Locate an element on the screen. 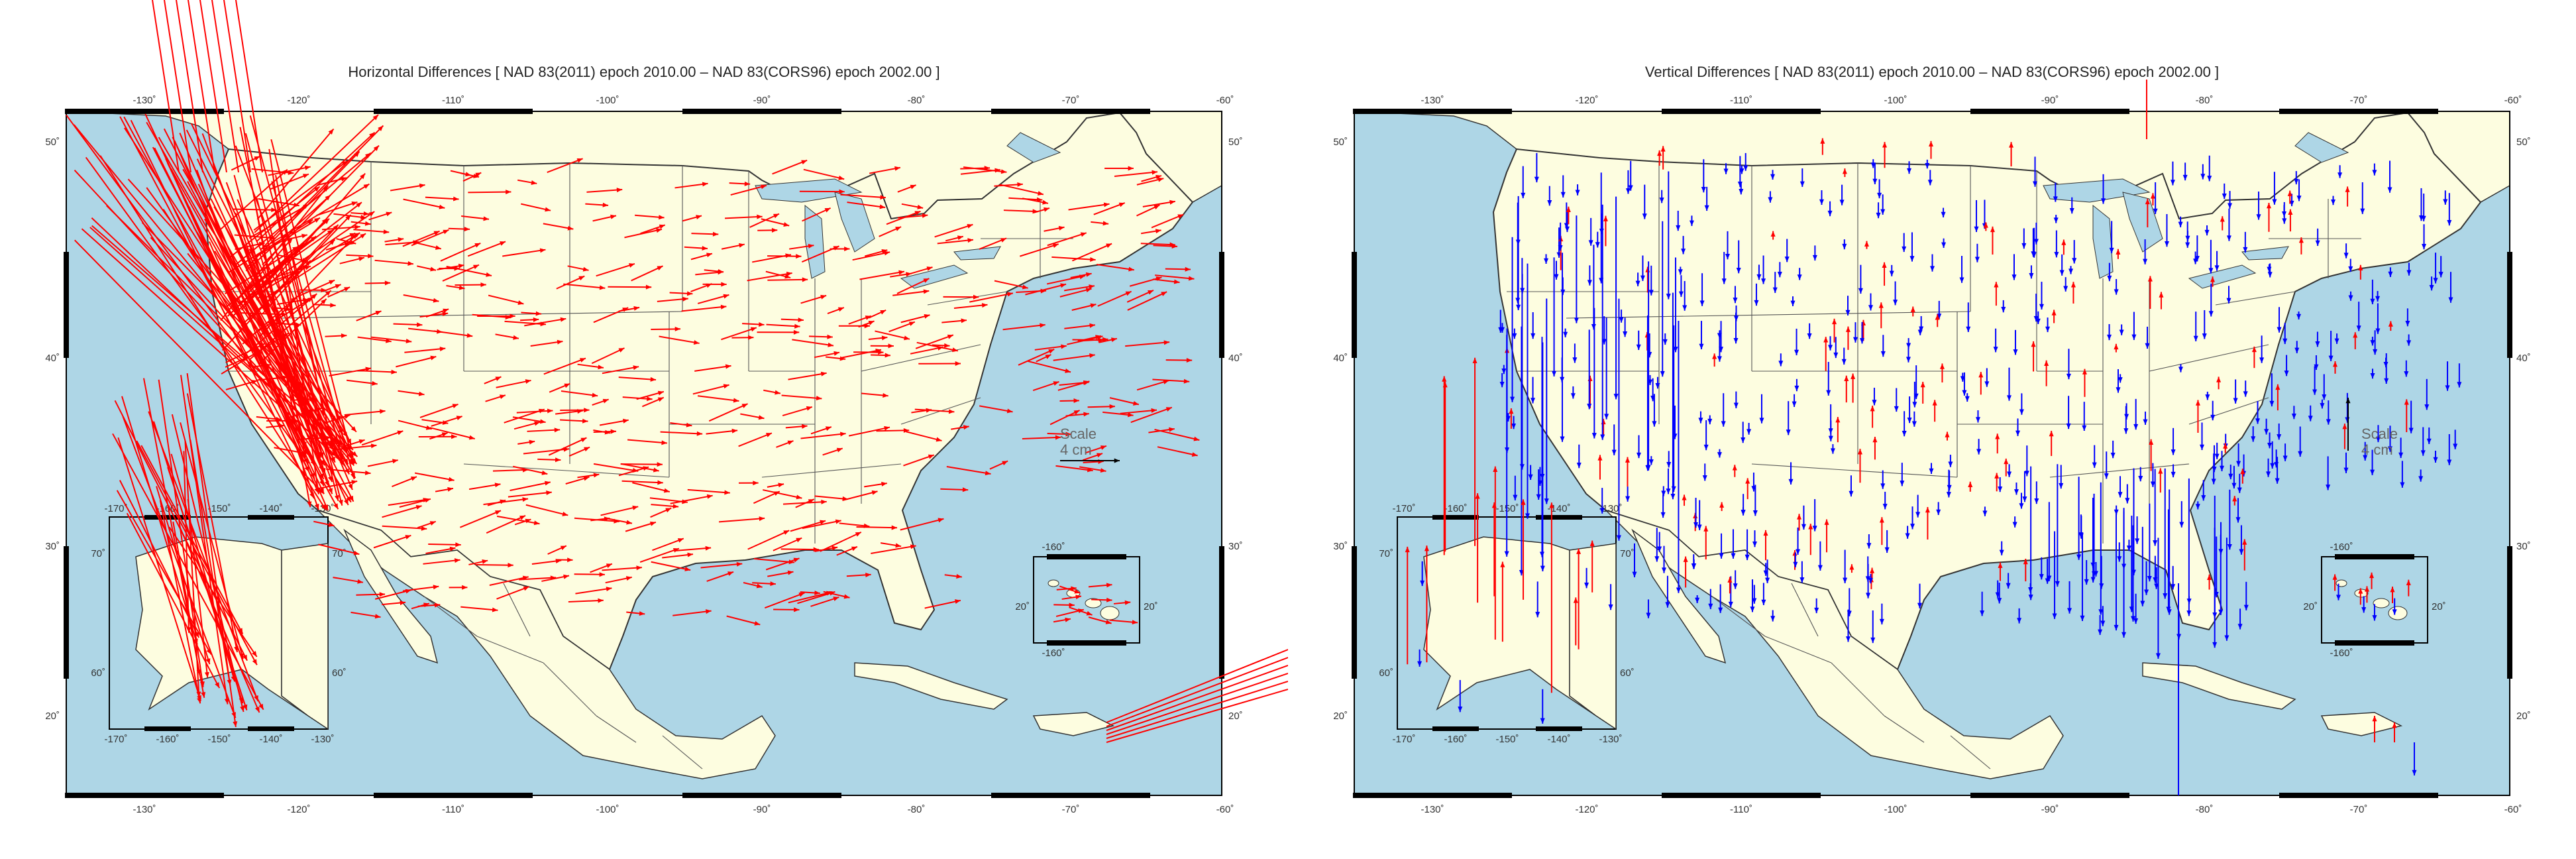 The image size is (2576, 859). yukon-land is located at coordinates (1593, 636).